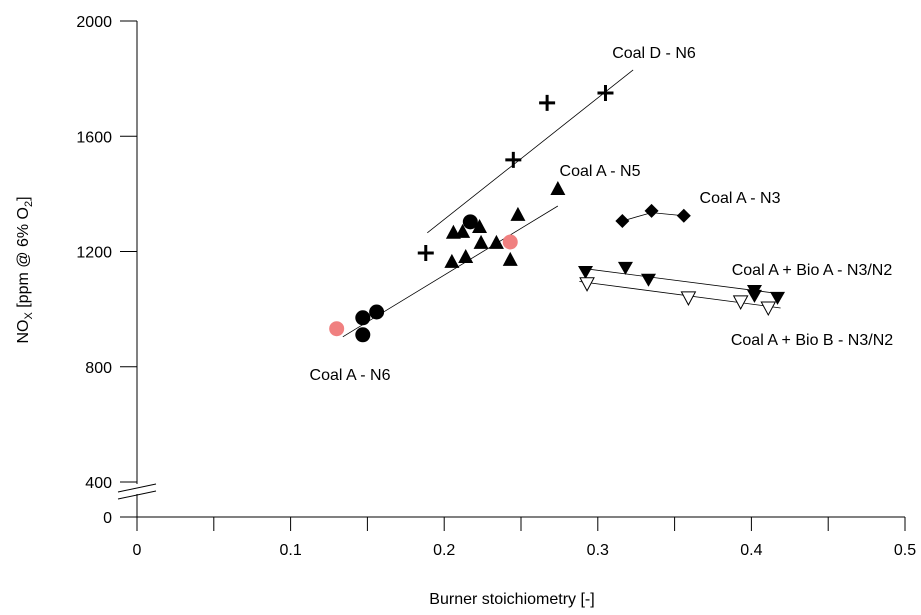  I want to click on y-label-part: ], so click(23, 198).